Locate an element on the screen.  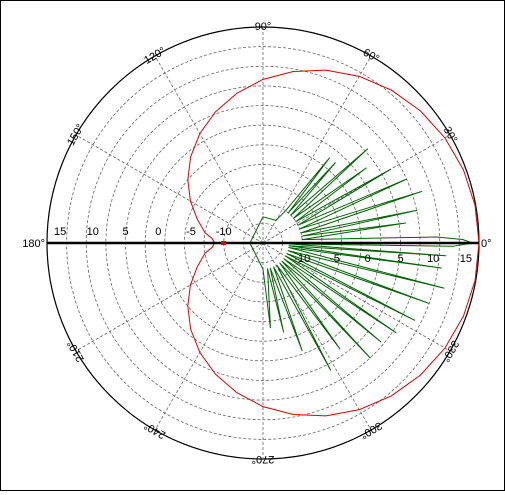
radial-tick-label-left: 0 is located at coordinates (158, 232).